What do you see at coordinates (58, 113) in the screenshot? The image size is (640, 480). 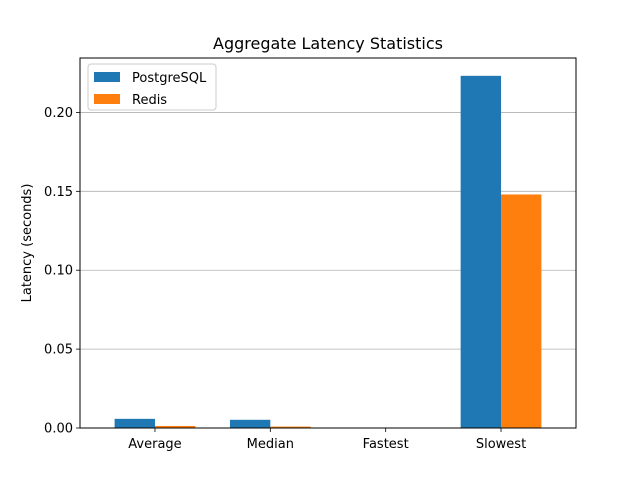 I see `y-tick-label: 0.20` at bounding box center [58, 113].